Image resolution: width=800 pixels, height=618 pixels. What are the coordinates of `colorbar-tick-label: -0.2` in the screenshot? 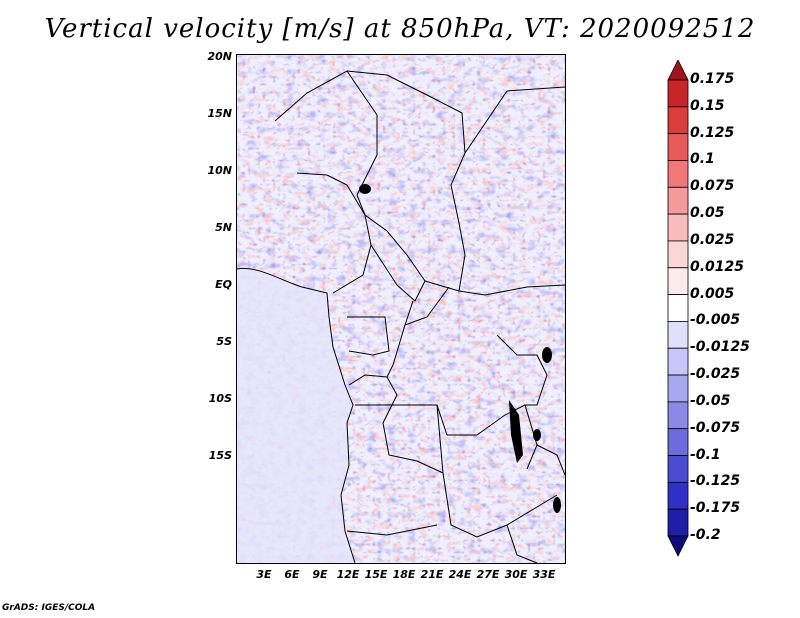 It's located at (705, 535).